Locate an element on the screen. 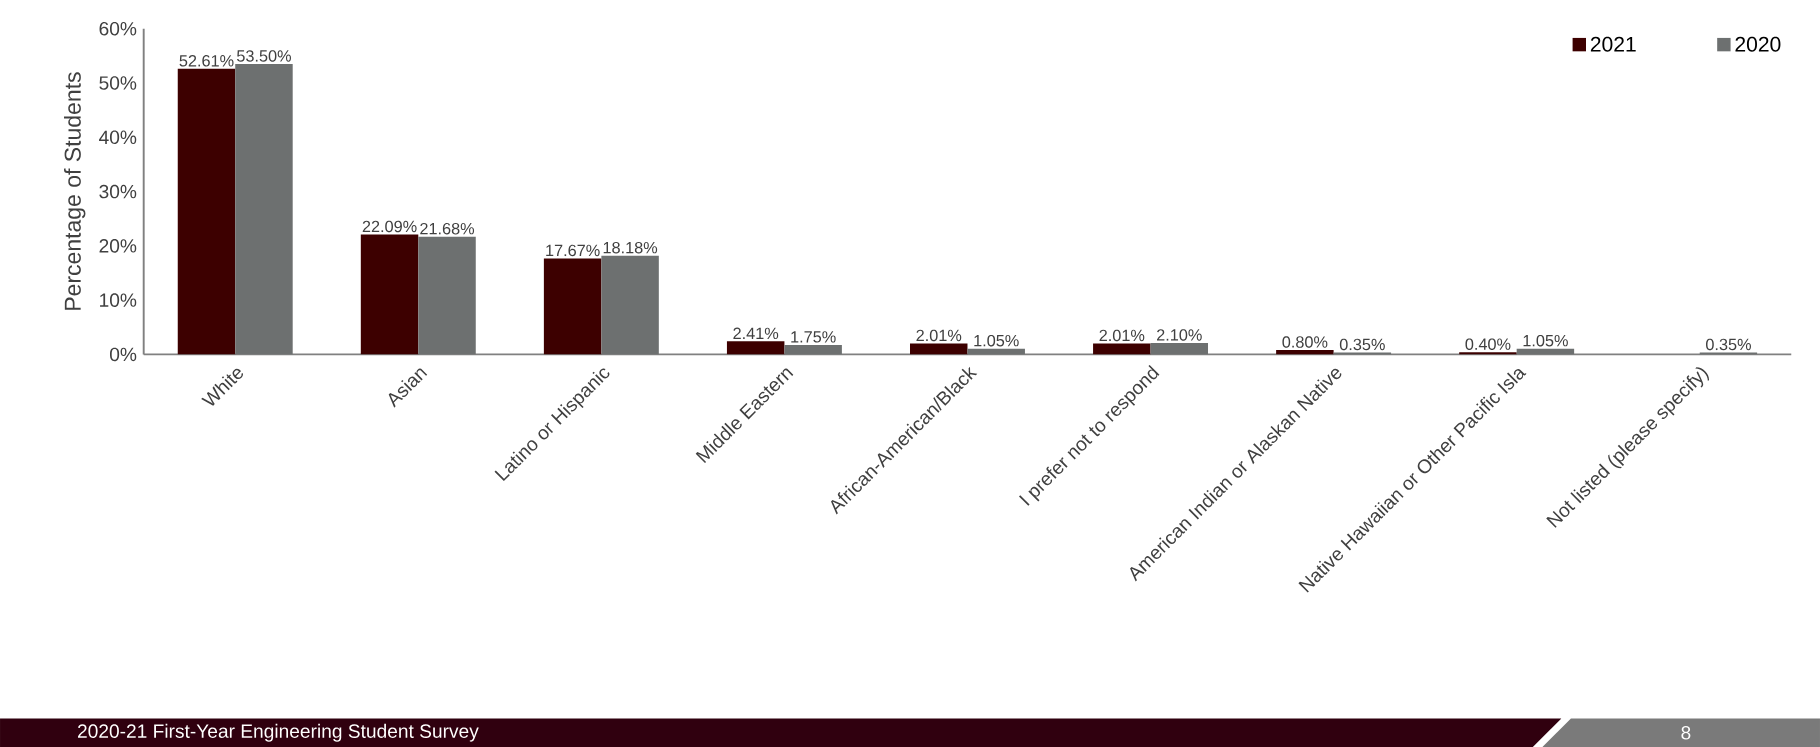 This screenshot has width=1820, height=747. data-label: 22.09% is located at coordinates (389, 226).